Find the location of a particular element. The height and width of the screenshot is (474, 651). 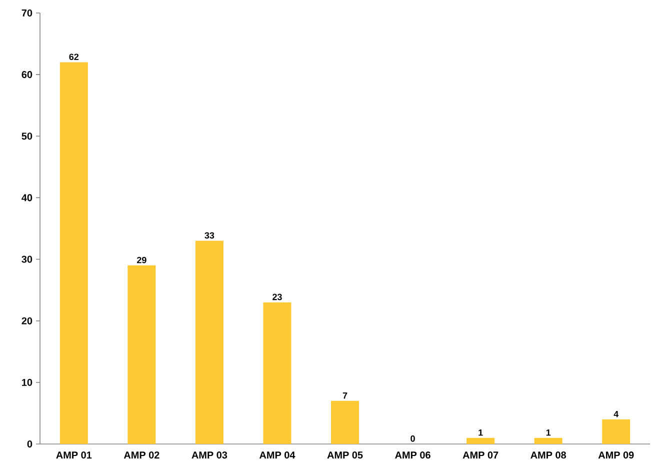

y-tick-label: 10 is located at coordinates (27, 382).